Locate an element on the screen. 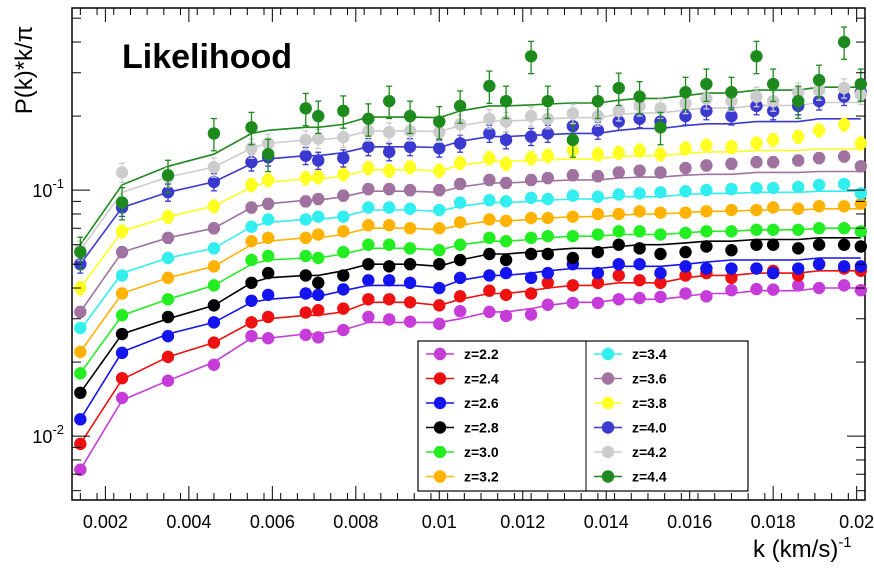 The image size is (874, 568). y-tick-label-exponent: -1 is located at coordinates (58, 183).